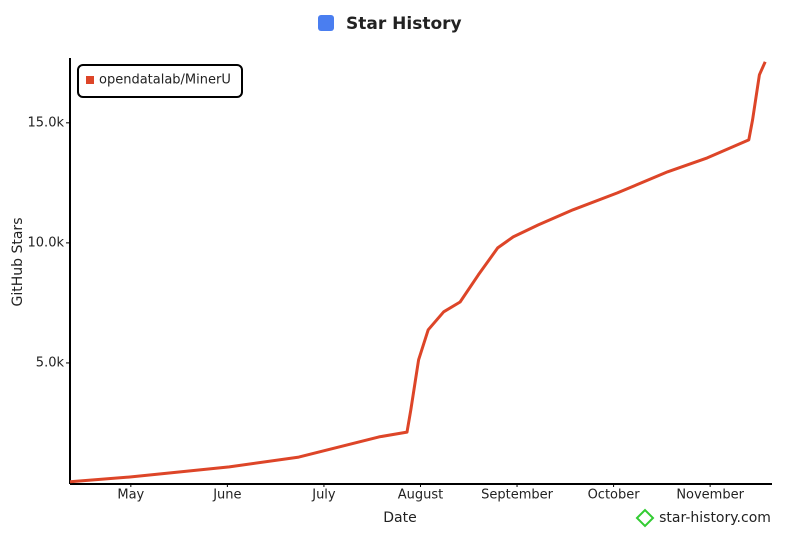 Image resolution: width=800 pixels, height=533 pixels. I want to click on legend-label: opendatalab/MinerU, so click(165, 80).